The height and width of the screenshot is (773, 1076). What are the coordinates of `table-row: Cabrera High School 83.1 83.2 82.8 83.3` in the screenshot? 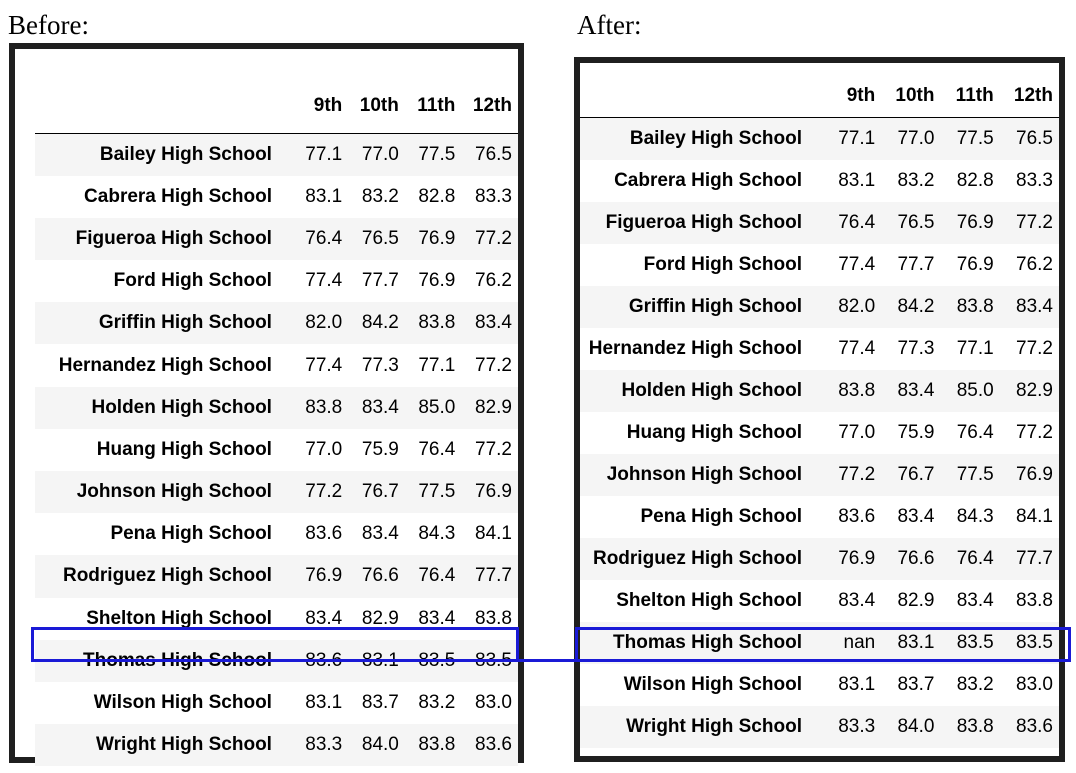 It's located at (819, 180).